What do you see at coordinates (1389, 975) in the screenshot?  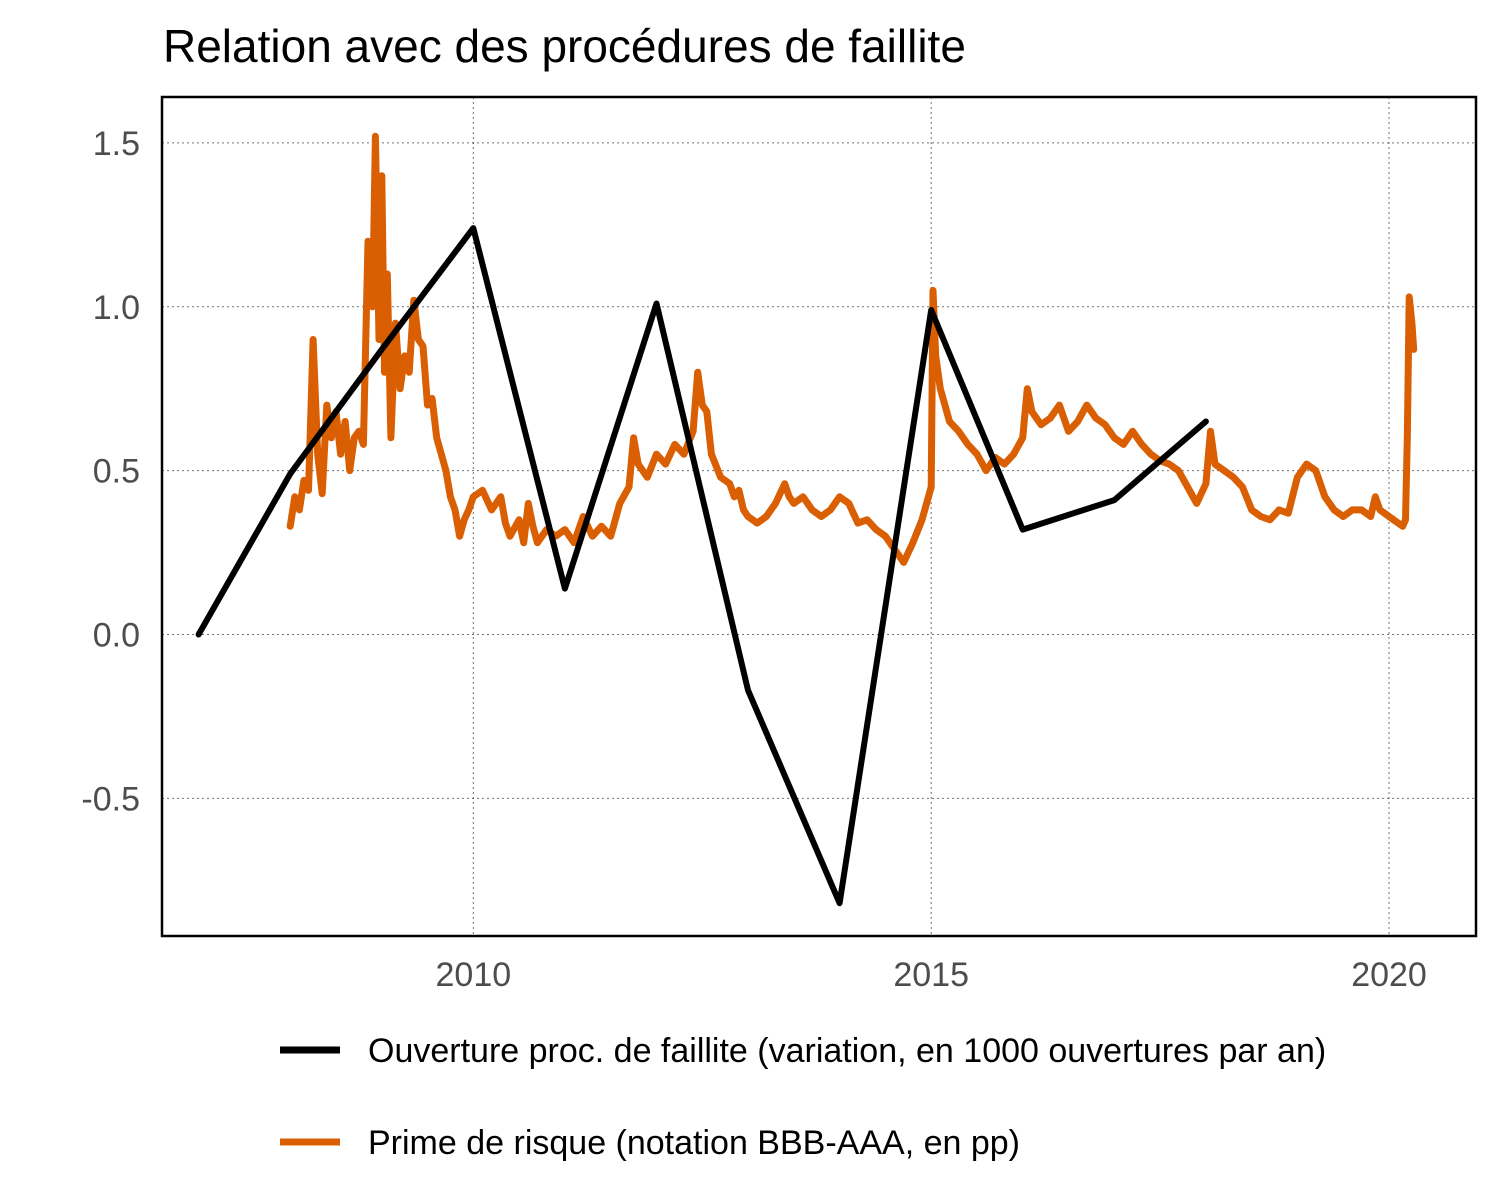 I see `x-tick-label: 2020` at bounding box center [1389, 975].